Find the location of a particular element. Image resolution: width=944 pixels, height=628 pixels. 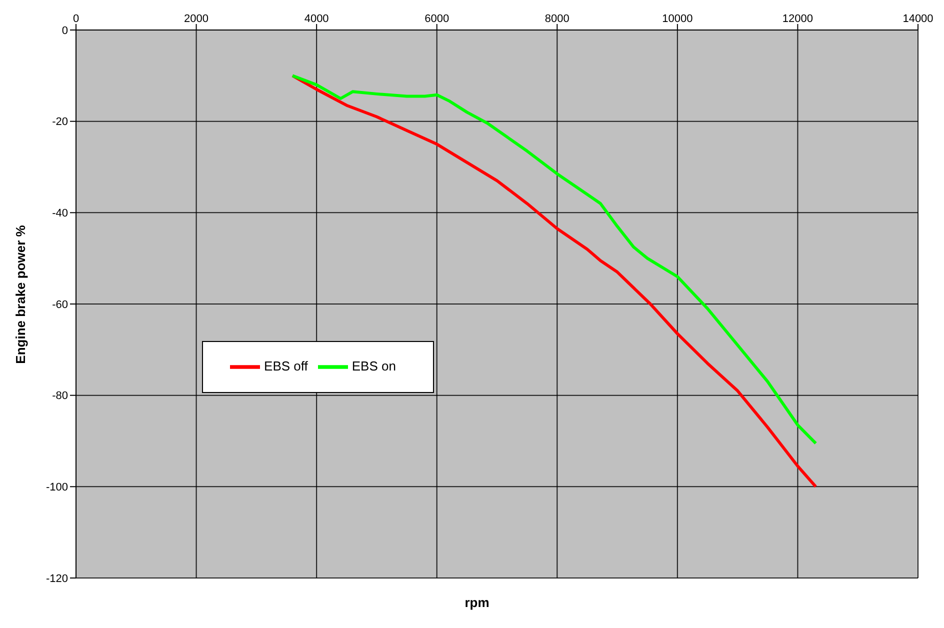

y-tick-label: -100 is located at coordinates (57, 488).